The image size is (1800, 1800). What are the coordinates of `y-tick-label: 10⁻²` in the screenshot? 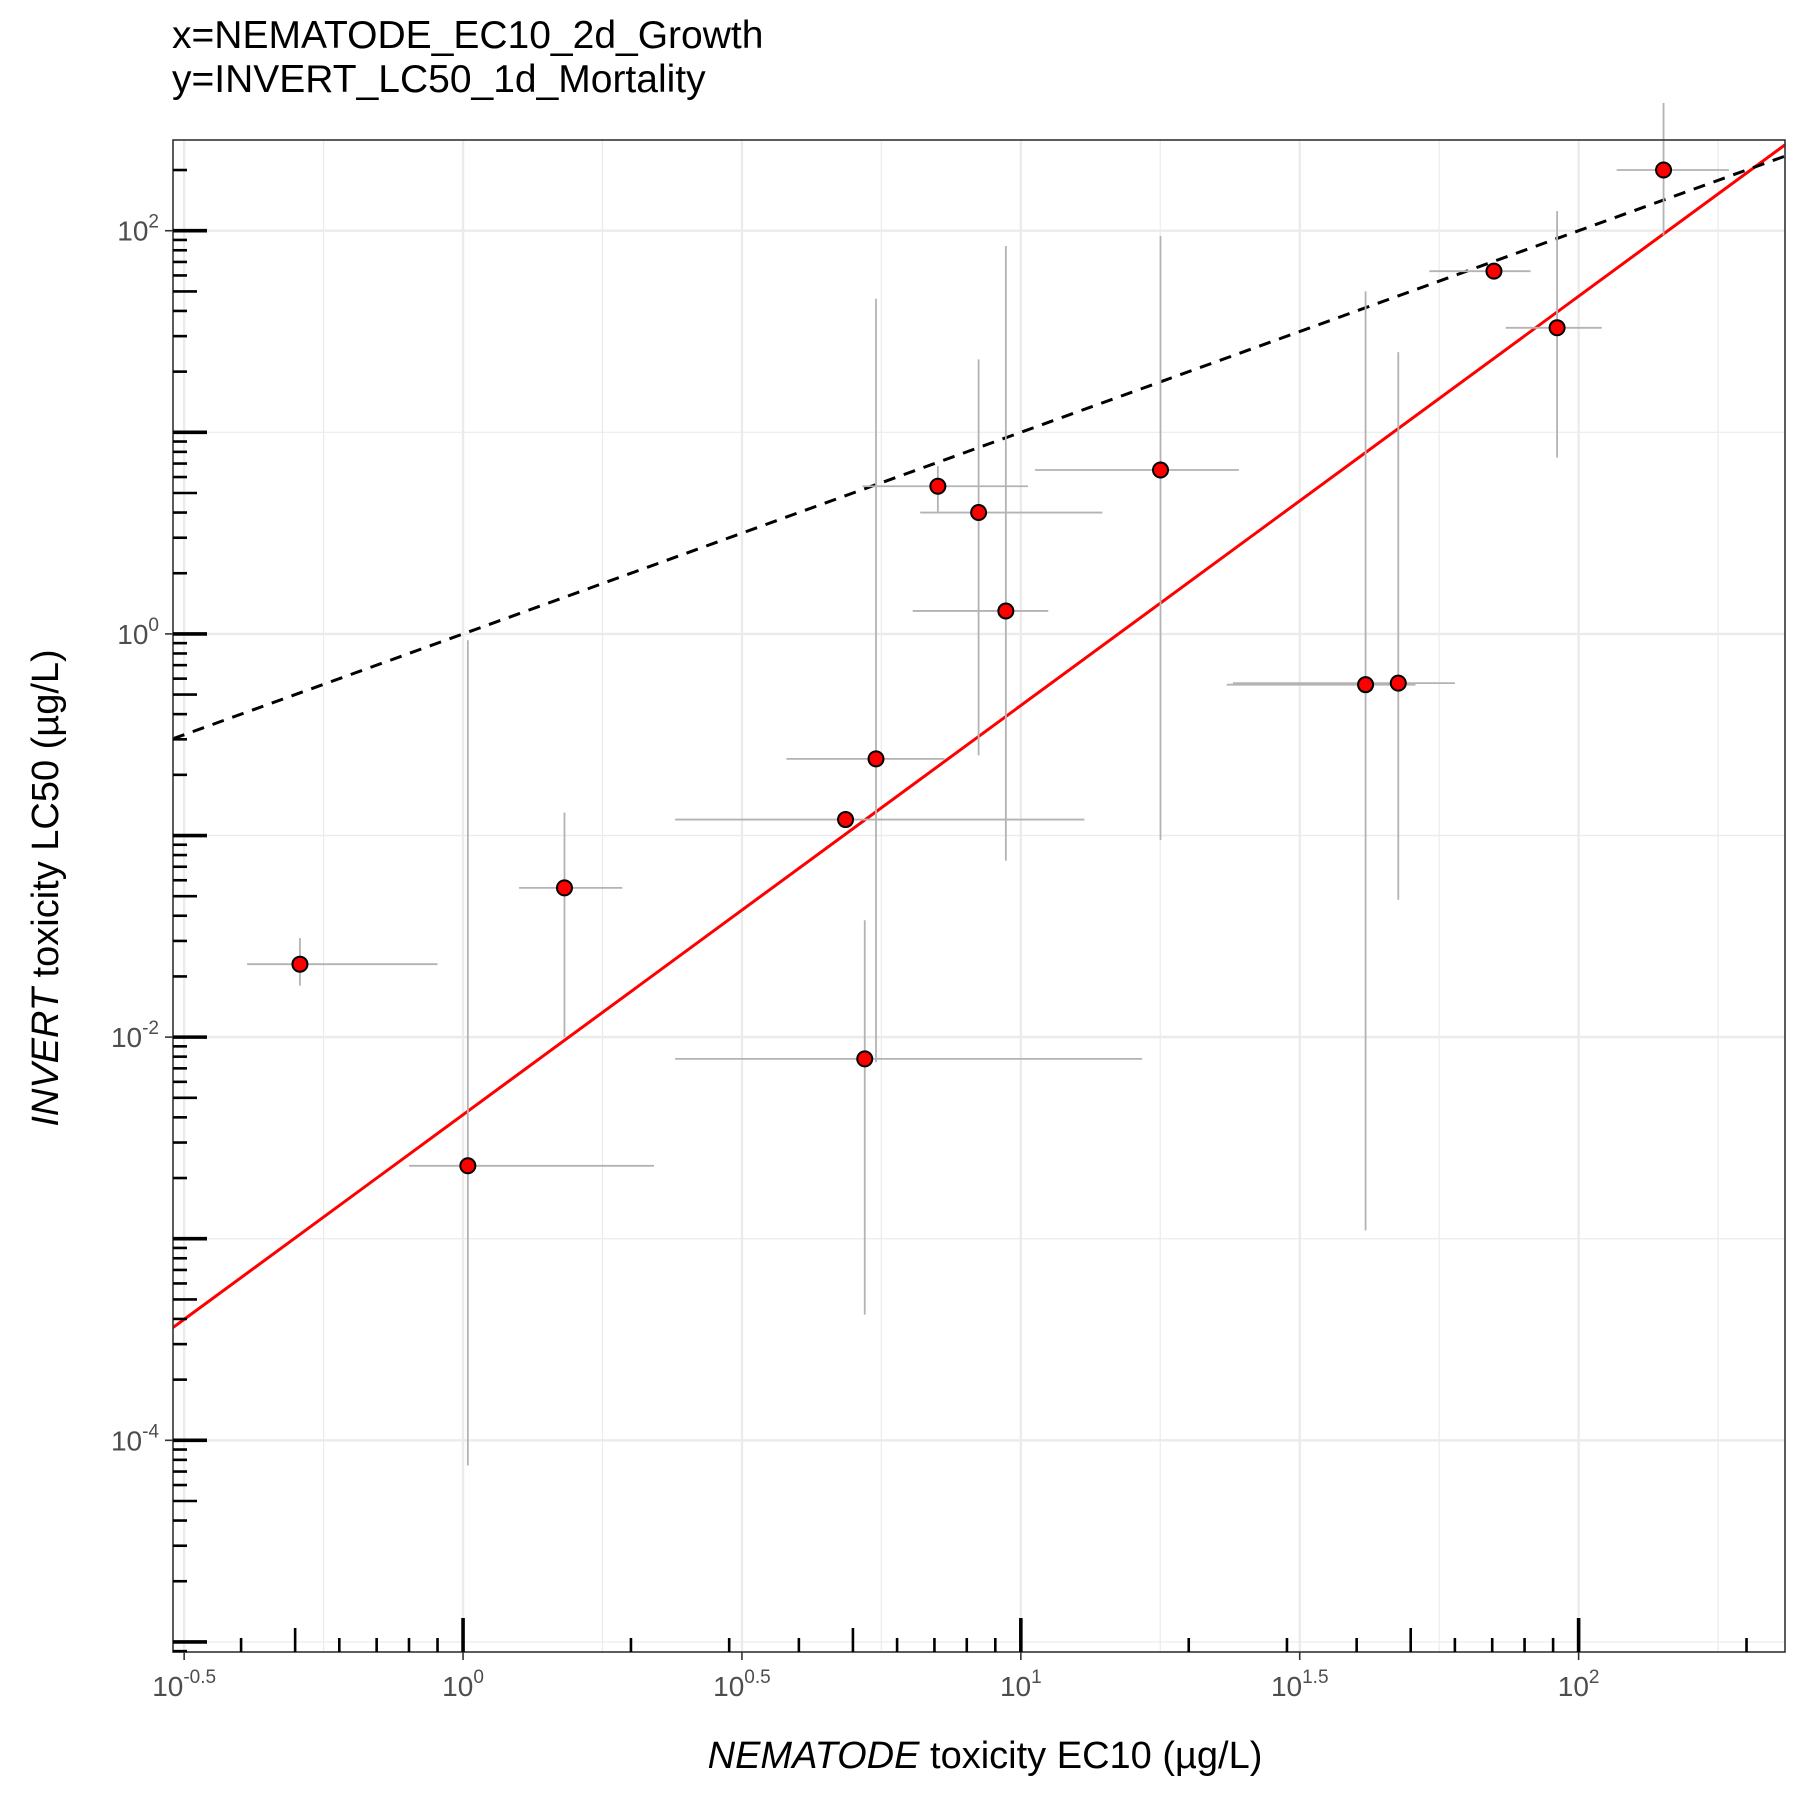 It's located at (135, 1035).